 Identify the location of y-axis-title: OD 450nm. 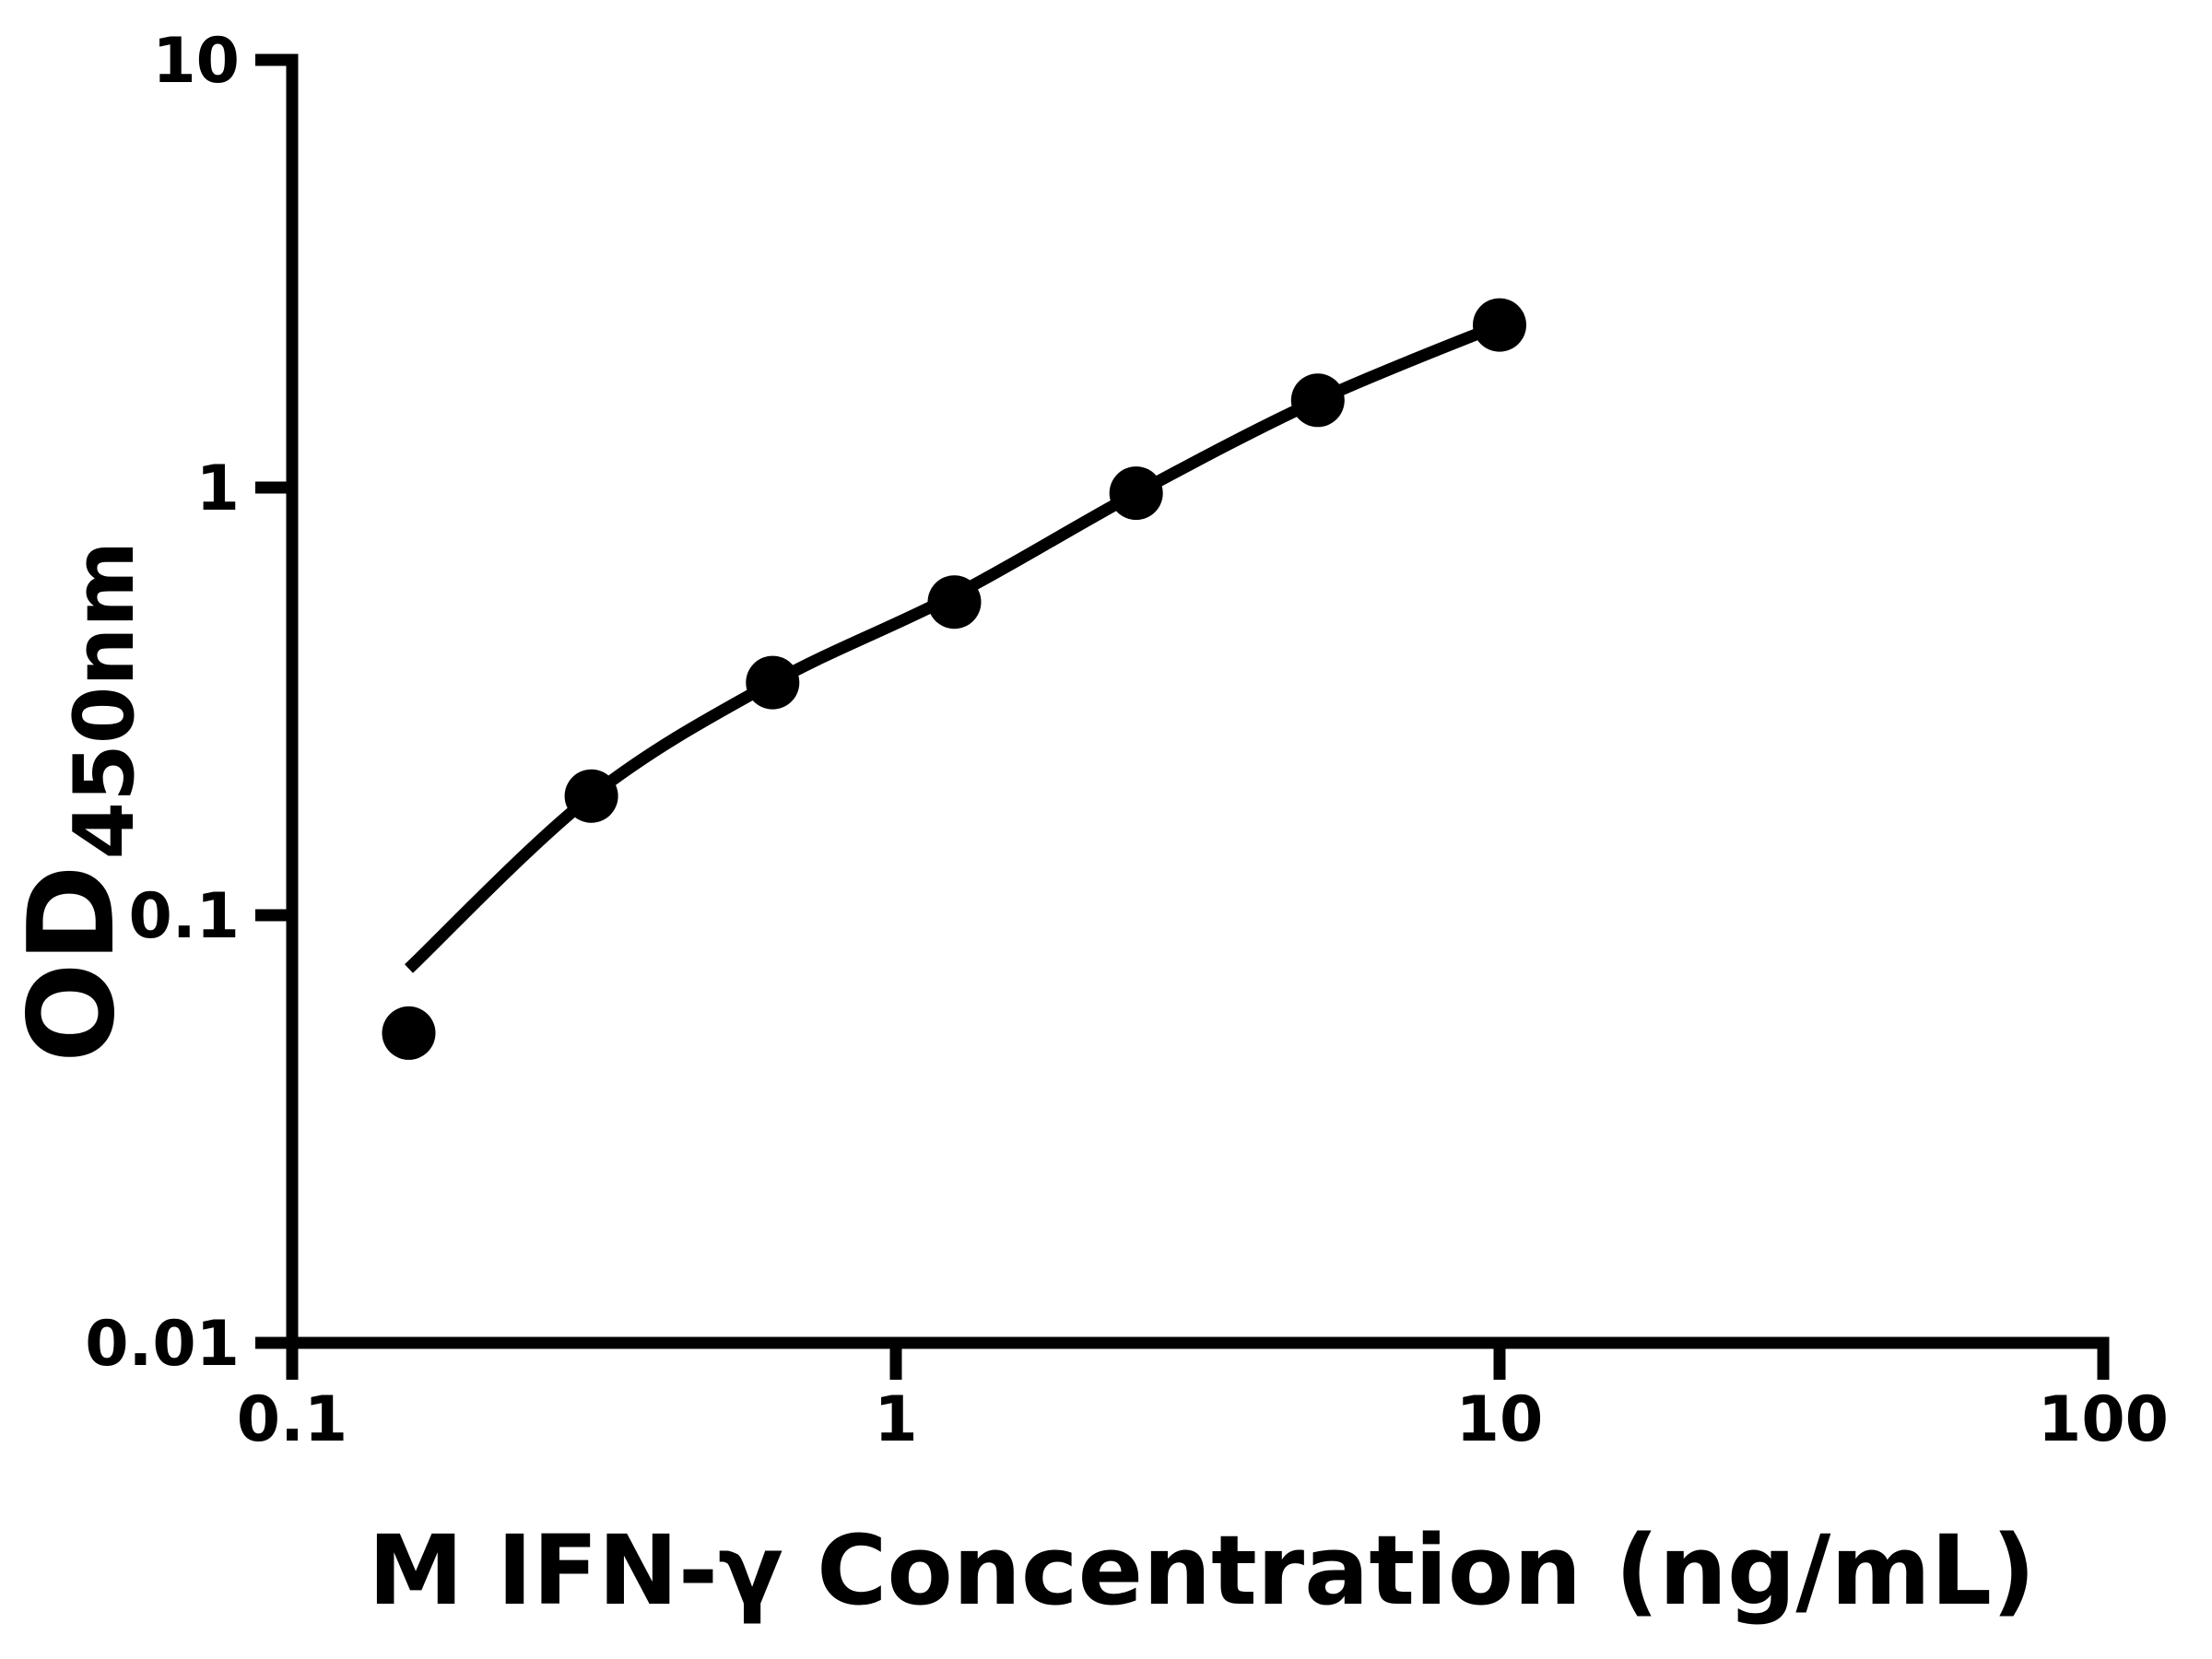
(78, 802).